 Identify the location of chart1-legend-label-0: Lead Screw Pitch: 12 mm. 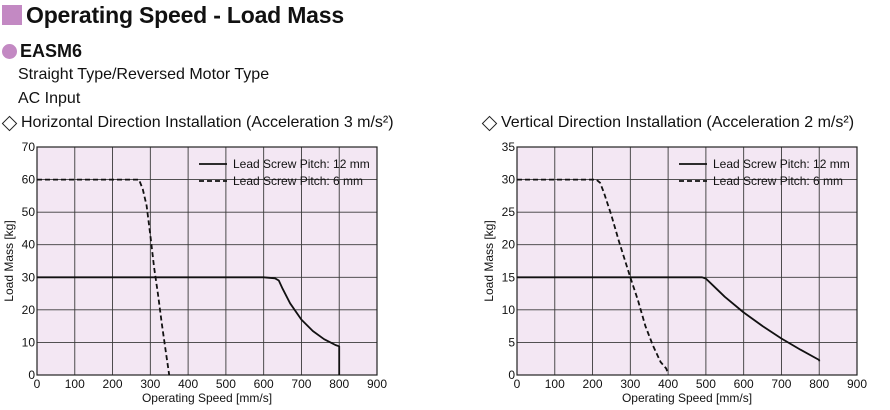
(781, 164).